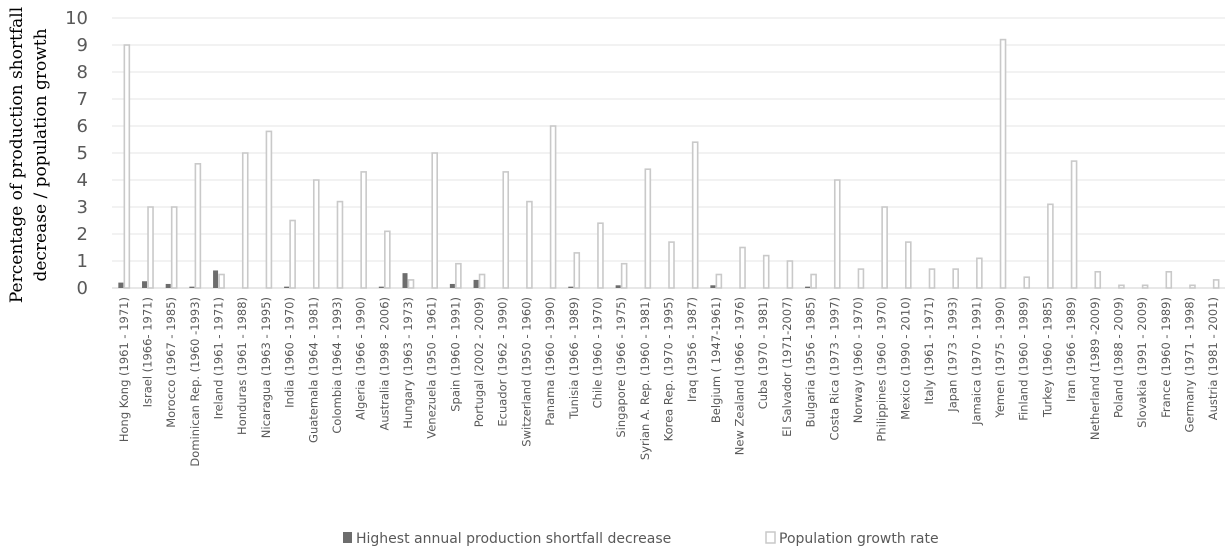  What do you see at coordinates (550, 361) in the screenshot?
I see `x-category-label: Panama (1960 - 1990)` at bounding box center [550, 361].